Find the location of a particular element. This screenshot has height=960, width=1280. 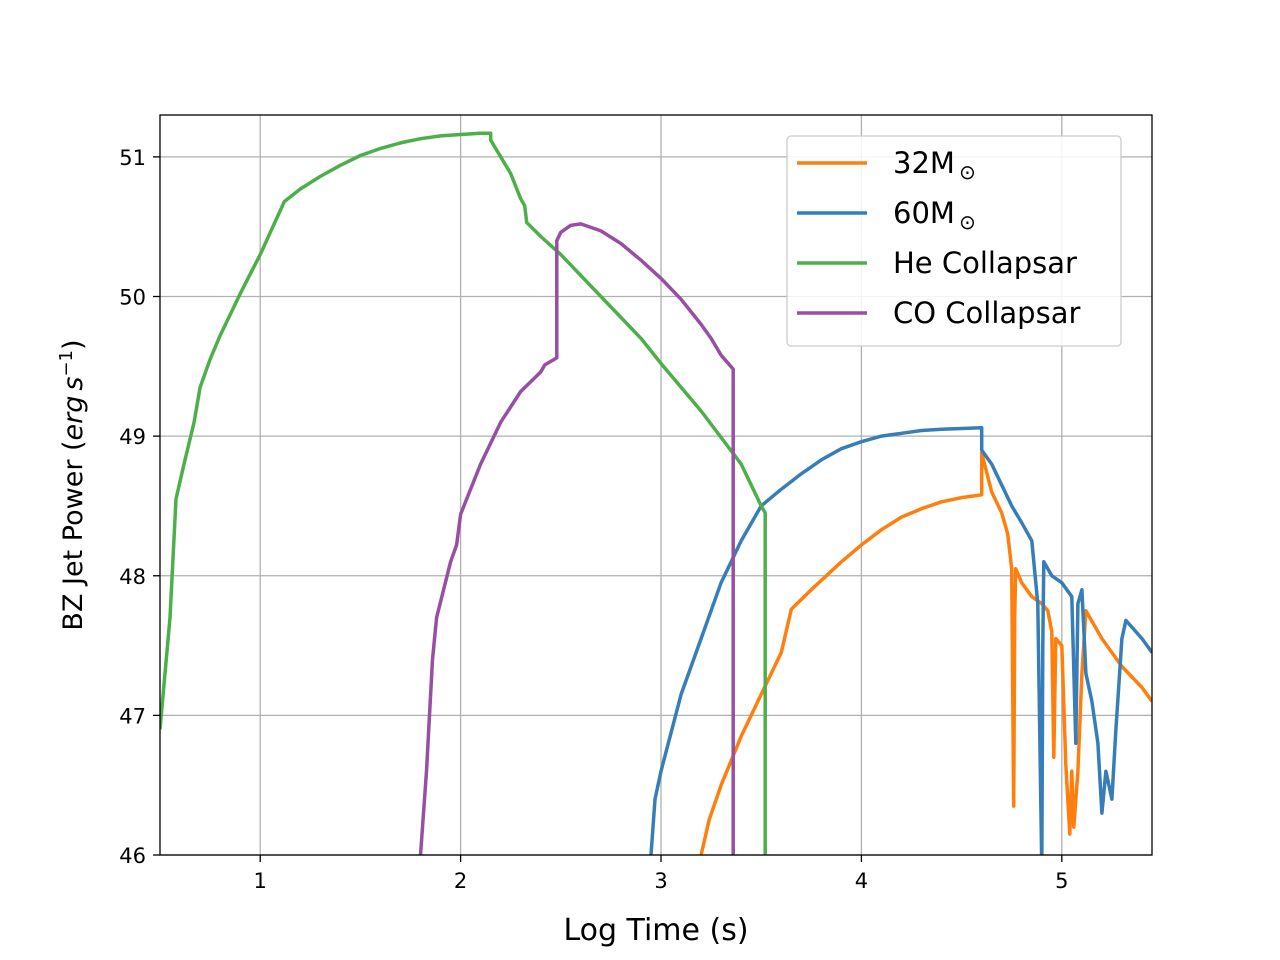

legend-label-text: 60M is located at coordinates (924, 213).